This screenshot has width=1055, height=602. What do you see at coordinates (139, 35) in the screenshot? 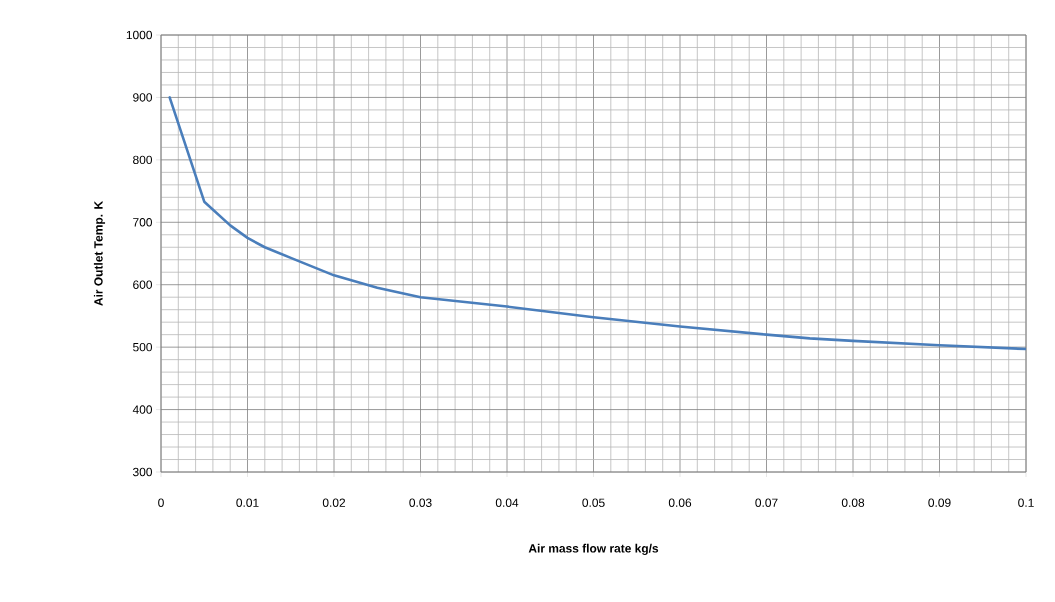
I see `y-tick-label: 1000` at bounding box center [139, 35].